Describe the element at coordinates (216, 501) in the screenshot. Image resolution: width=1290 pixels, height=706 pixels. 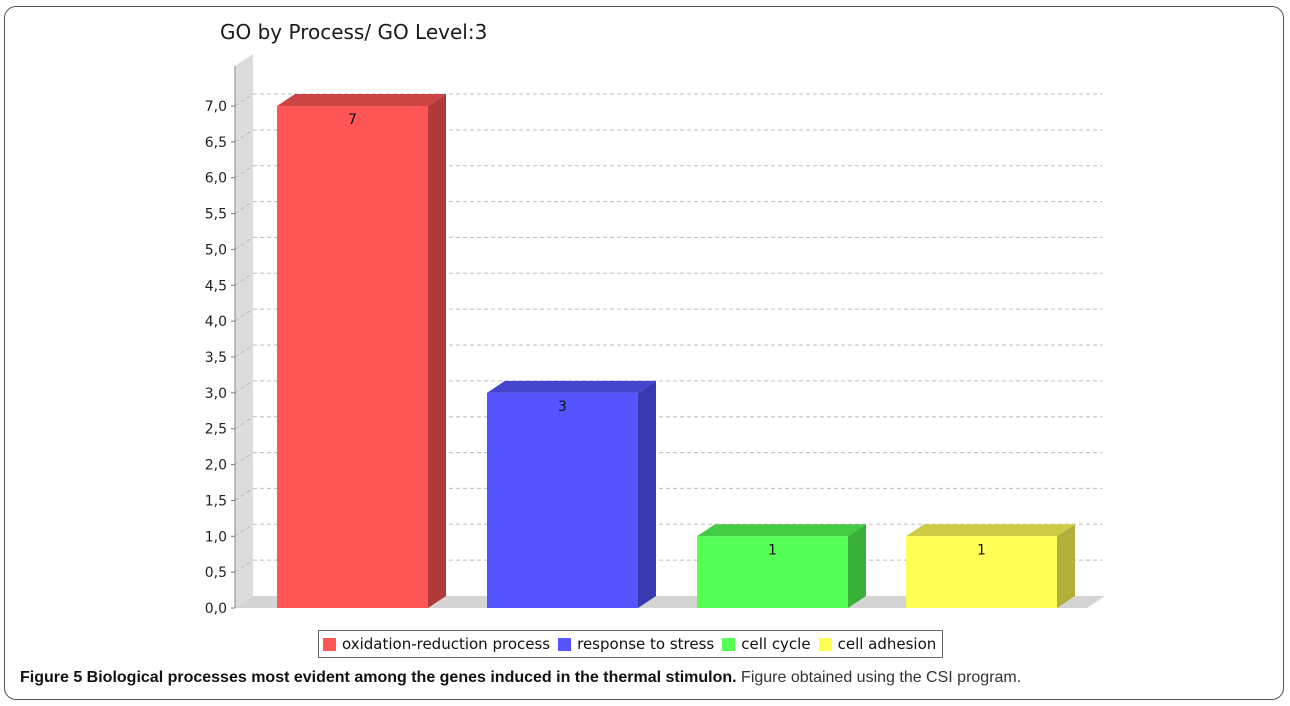
I see `y-tick-label: 1,5` at that location.